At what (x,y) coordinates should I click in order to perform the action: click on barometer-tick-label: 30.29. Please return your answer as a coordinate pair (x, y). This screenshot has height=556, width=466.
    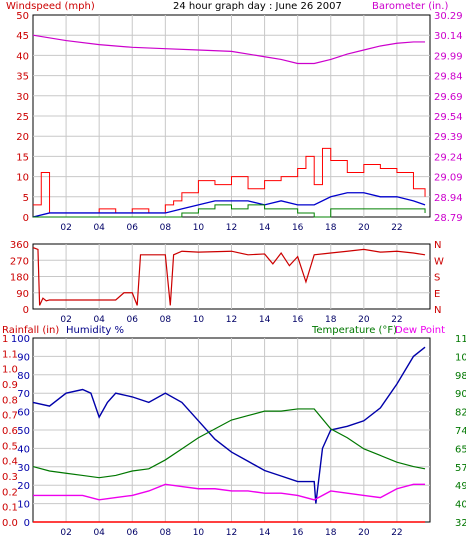
    Looking at the image, I should click on (448, 16).